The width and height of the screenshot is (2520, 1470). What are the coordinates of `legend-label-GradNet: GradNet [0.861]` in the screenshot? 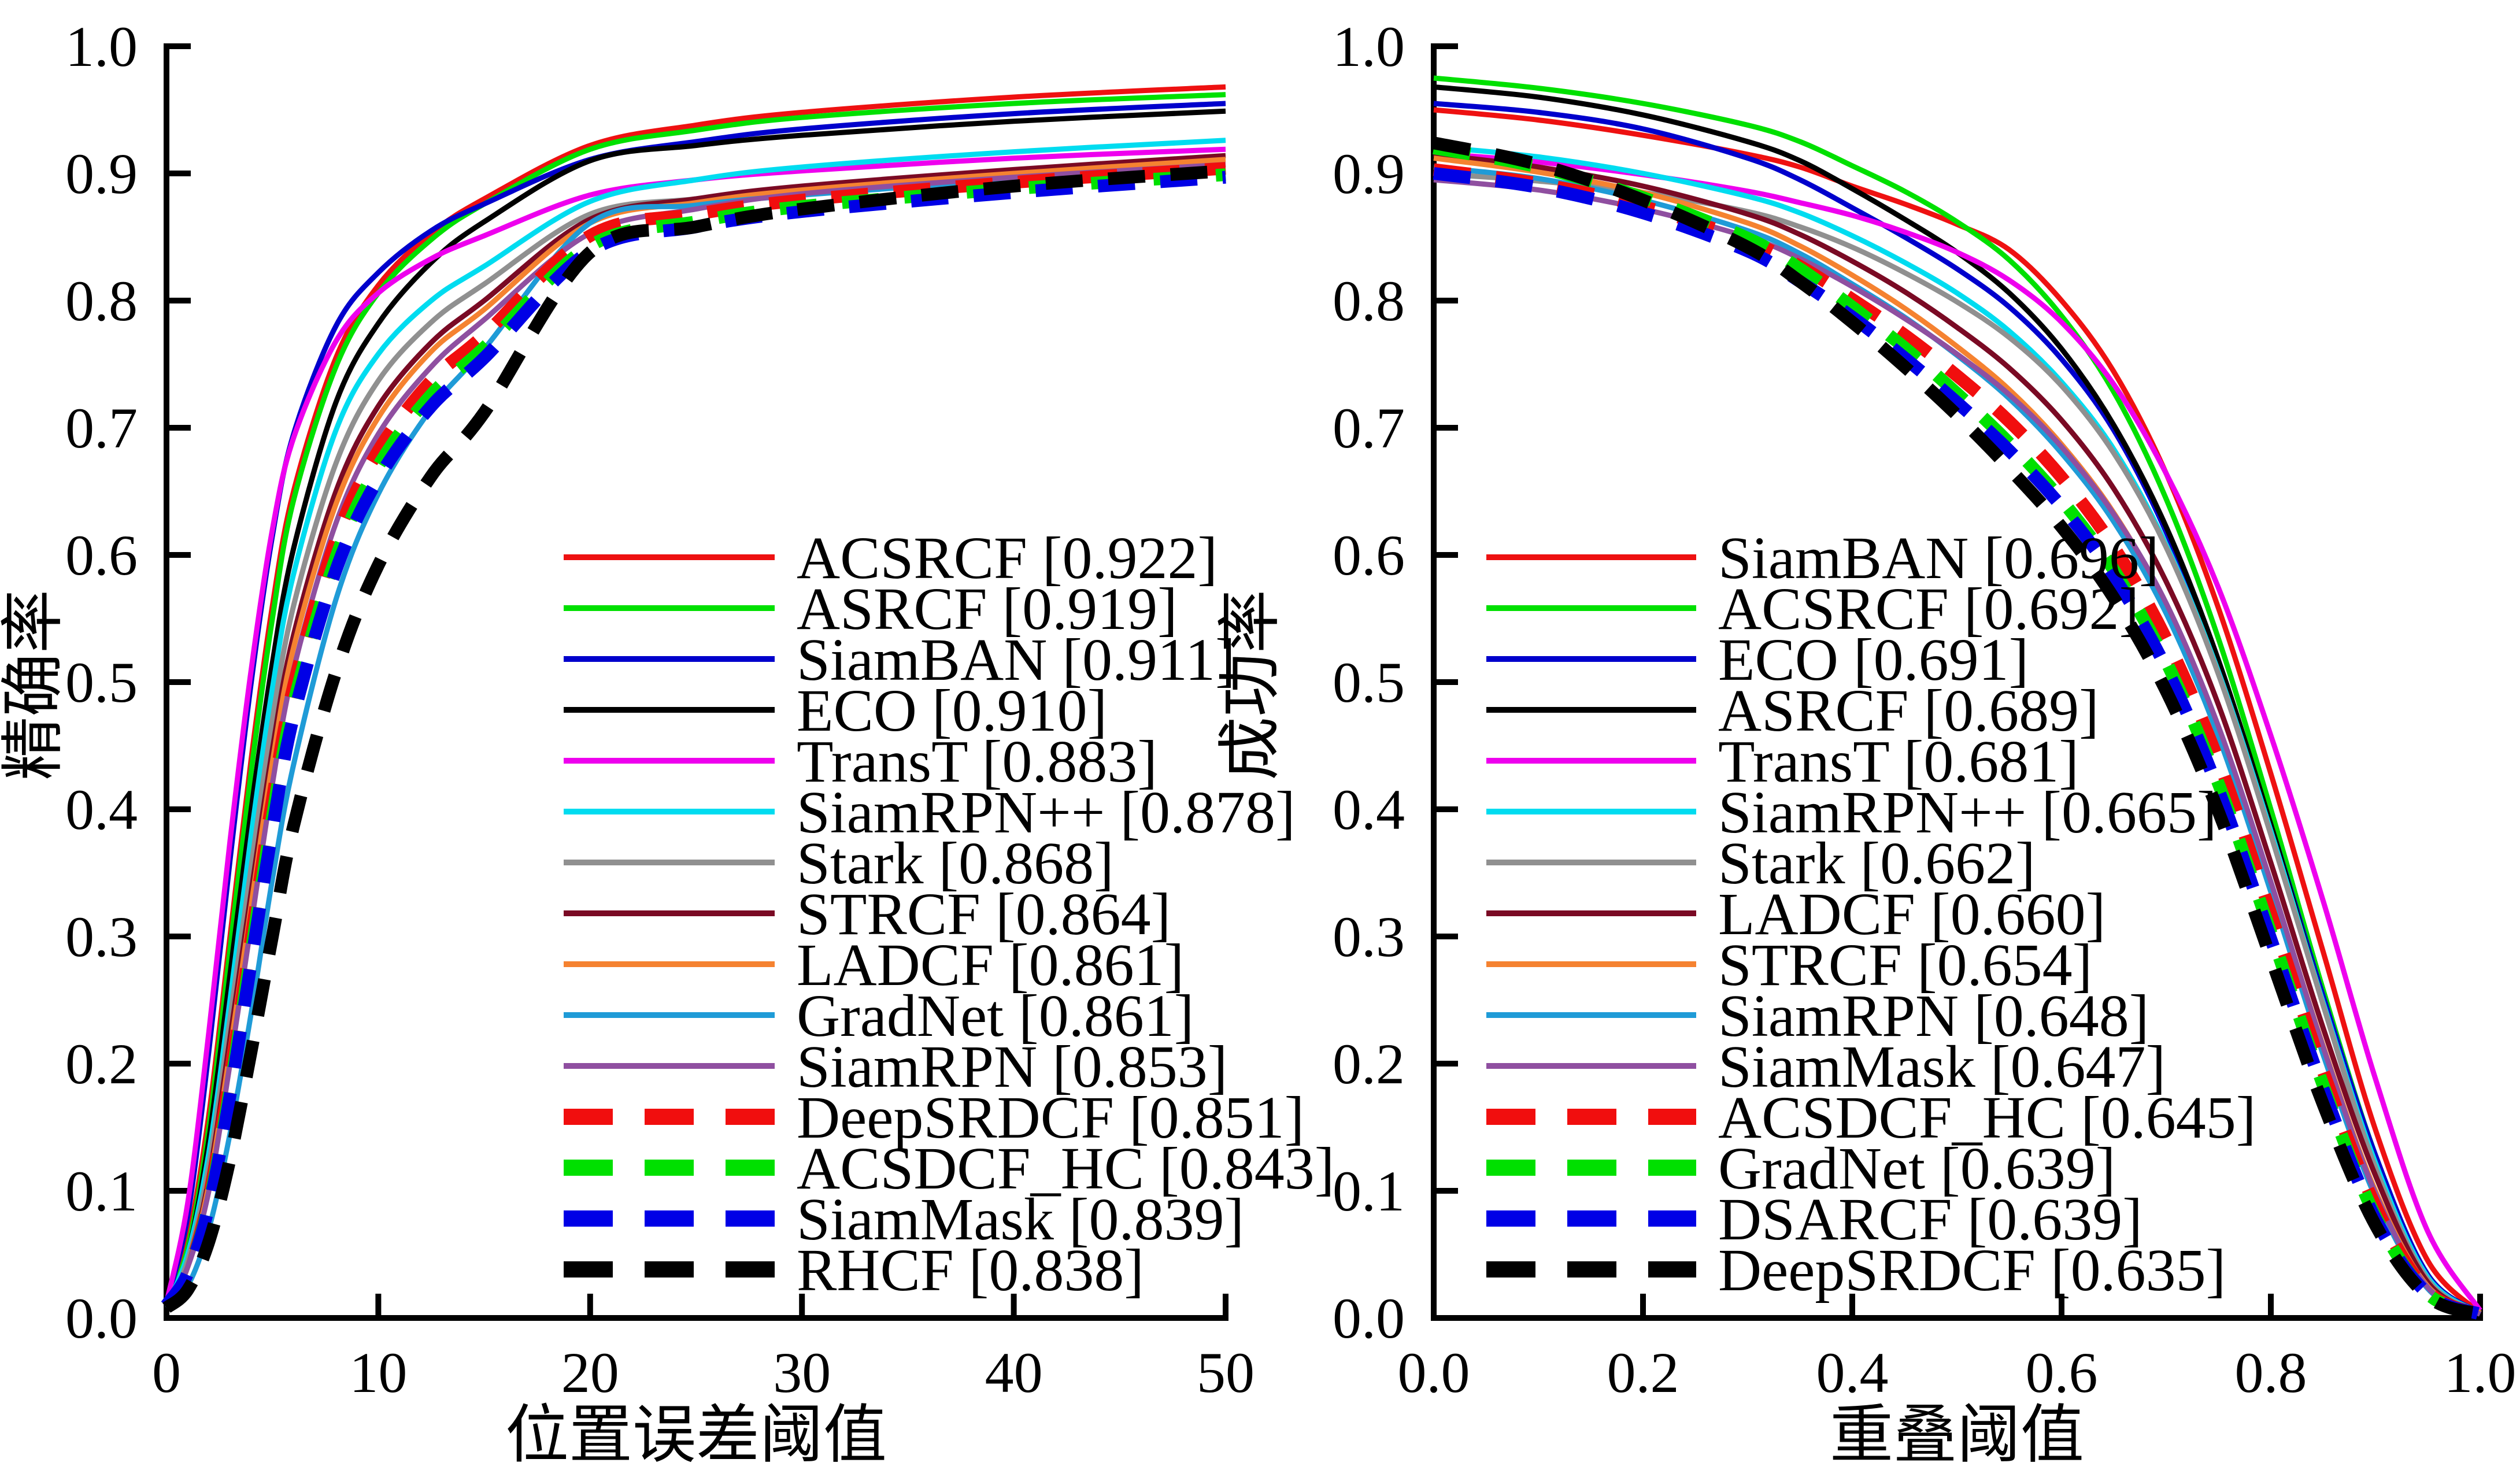 It's located at (996, 1016).